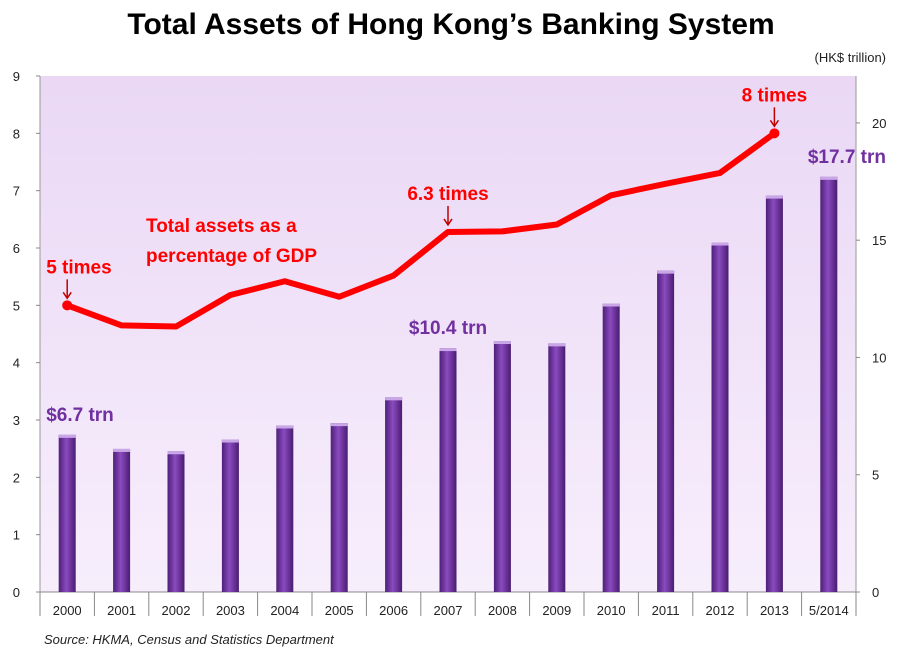 This screenshot has width=902, height=658. I want to click on x-tick-label: 2002, so click(176, 610).